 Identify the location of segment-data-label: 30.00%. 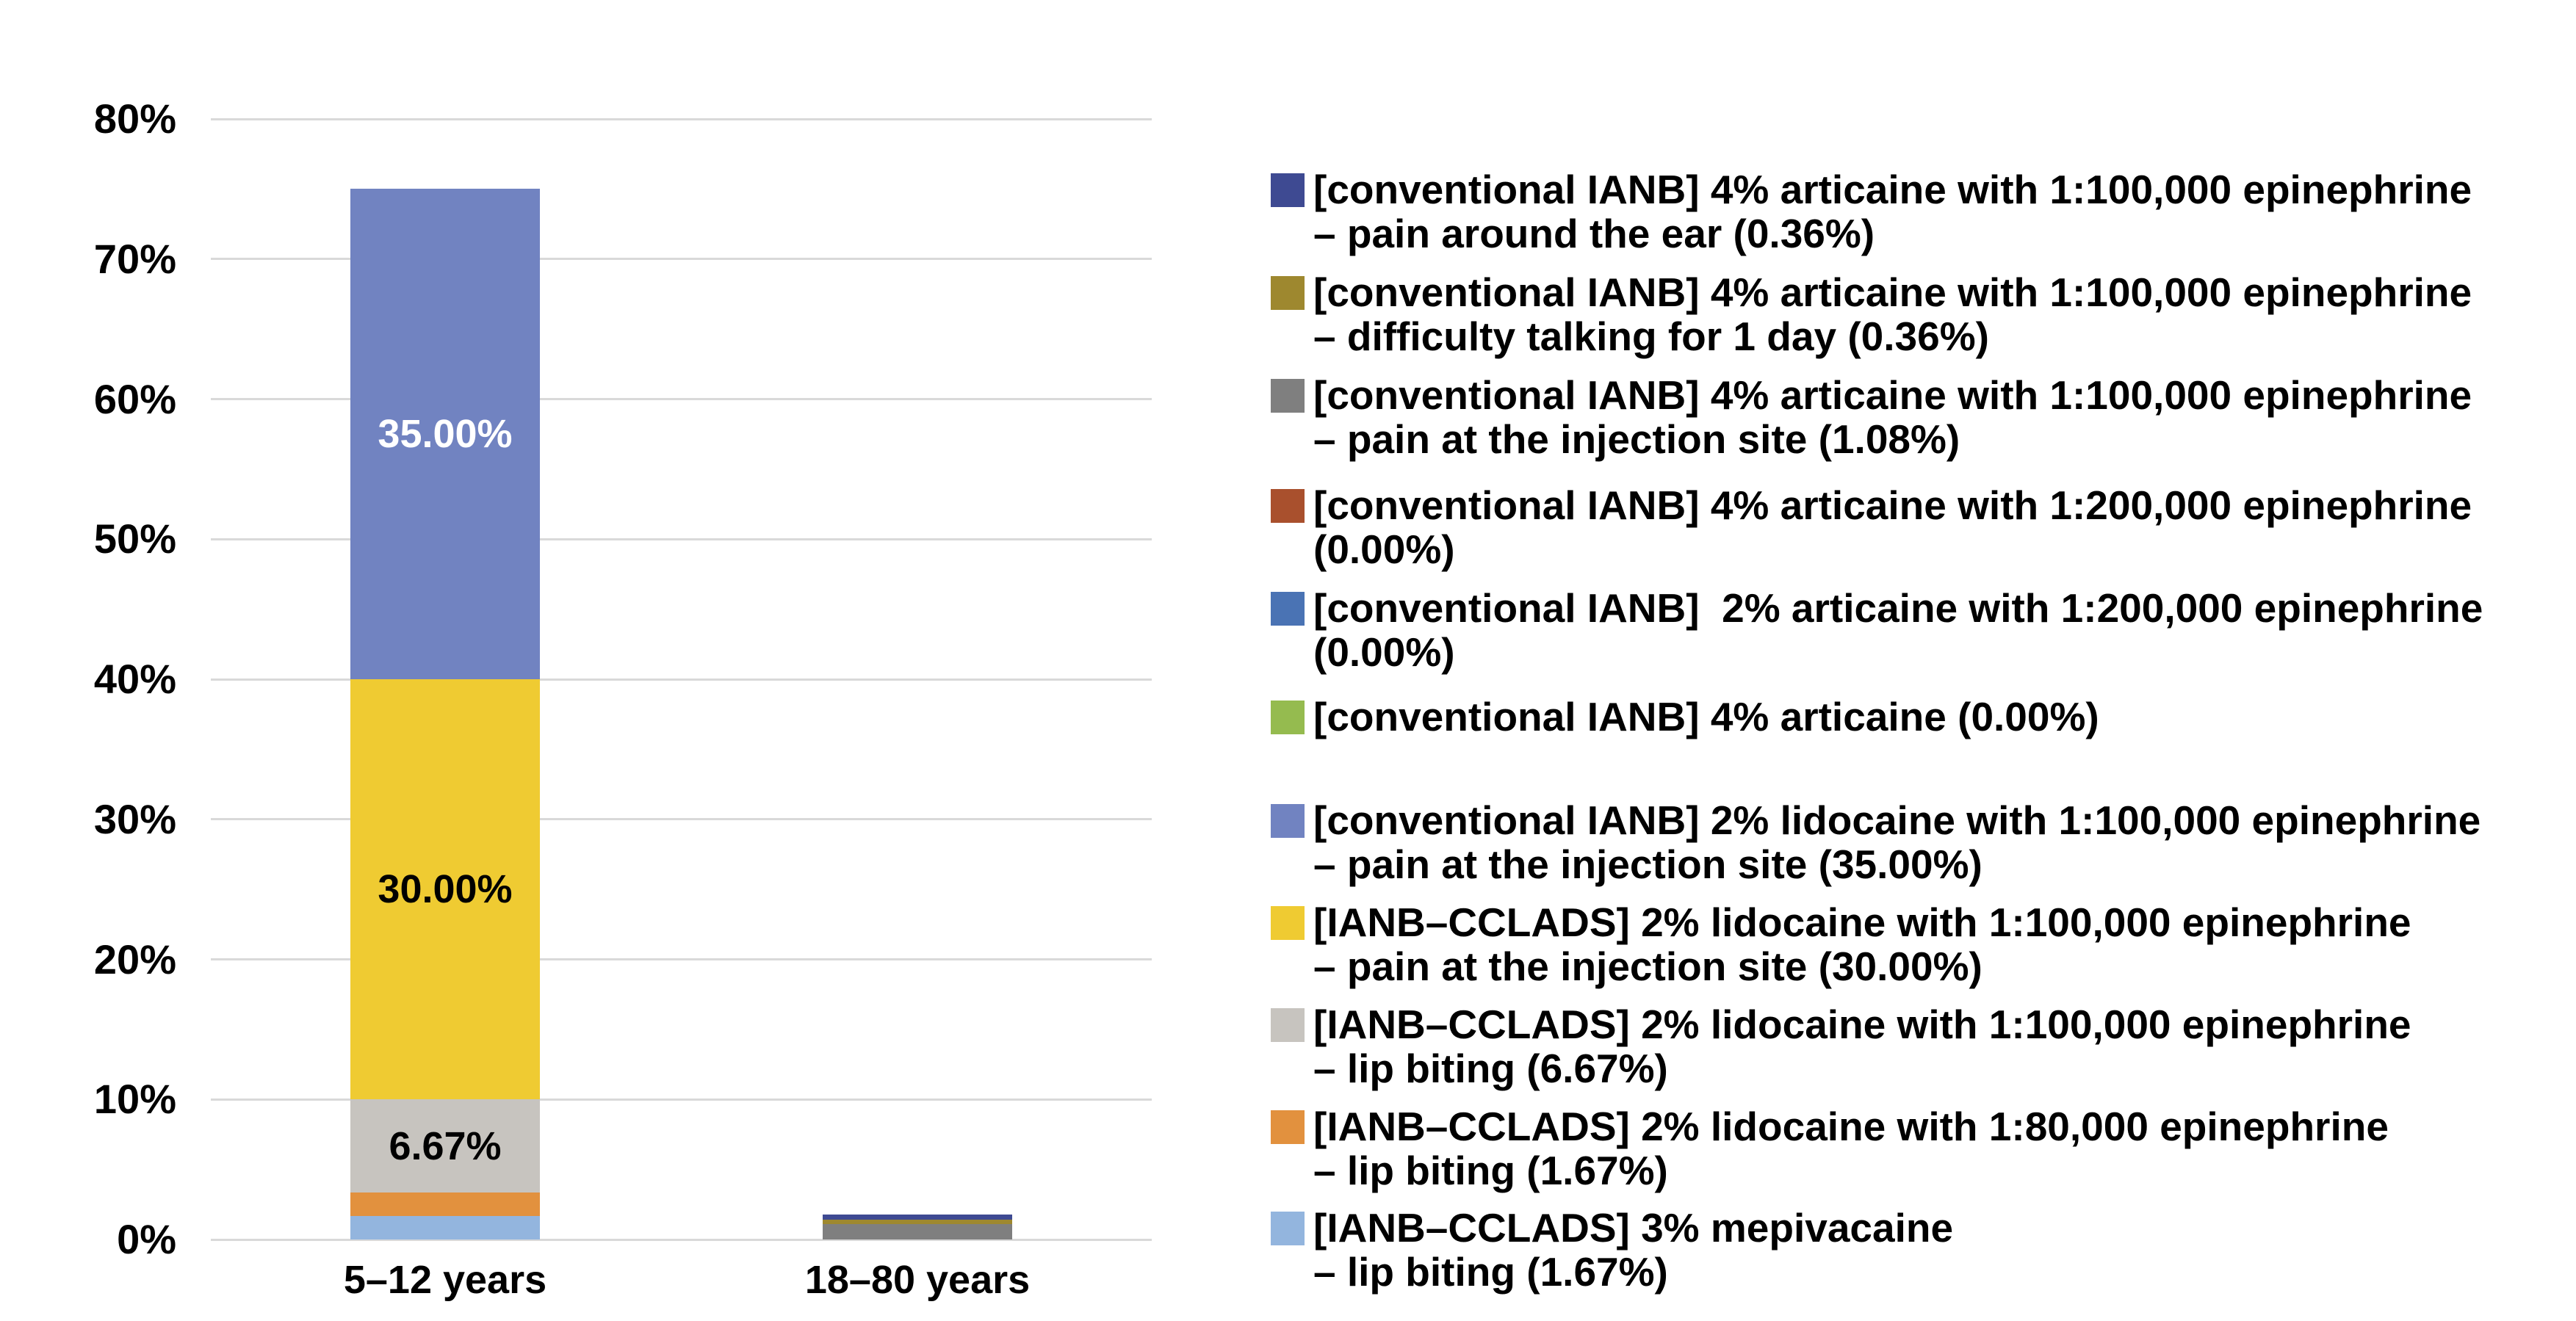
(445, 888).